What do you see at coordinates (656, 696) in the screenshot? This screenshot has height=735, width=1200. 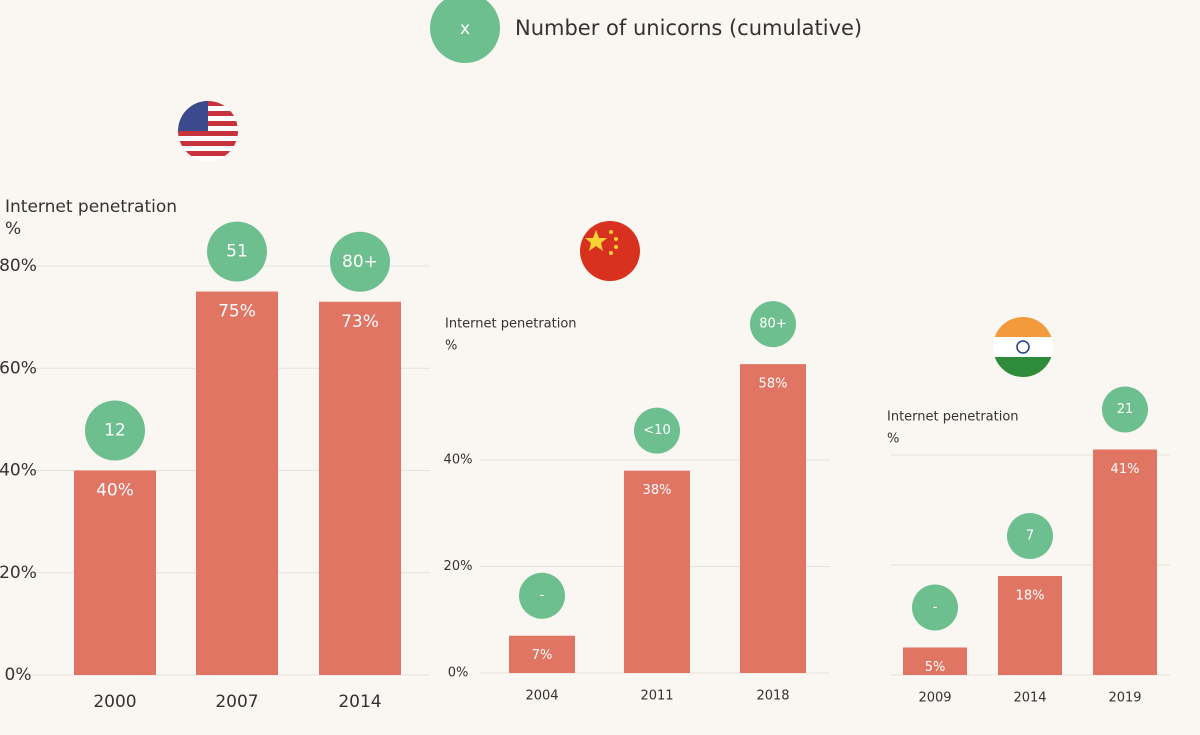 I see `x-tick-label: 2011` at bounding box center [656, 696].